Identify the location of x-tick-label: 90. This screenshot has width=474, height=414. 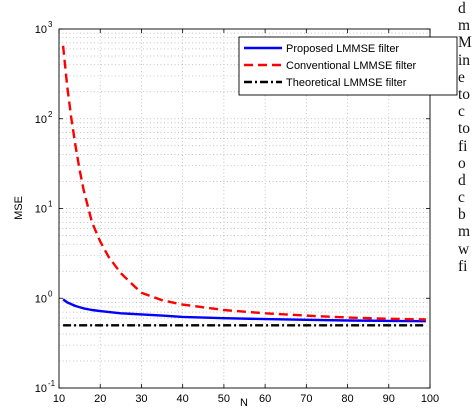
(389, 399).